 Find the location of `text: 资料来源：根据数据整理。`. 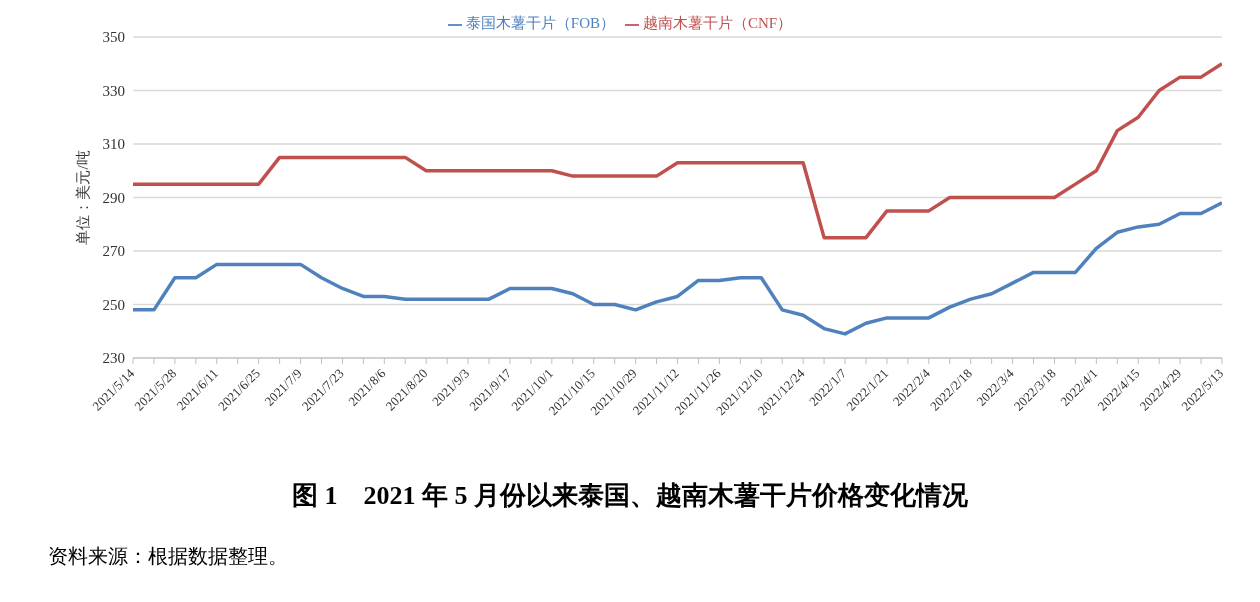

text: 资料来源：根据数据整理。 is located at coordinates (168, 556).